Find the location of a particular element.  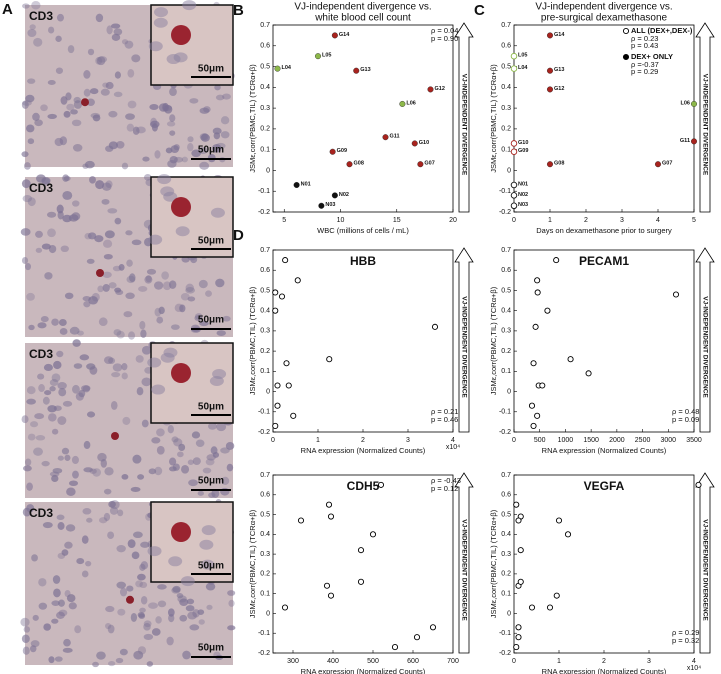

inset is located at coordinates (192, 45).